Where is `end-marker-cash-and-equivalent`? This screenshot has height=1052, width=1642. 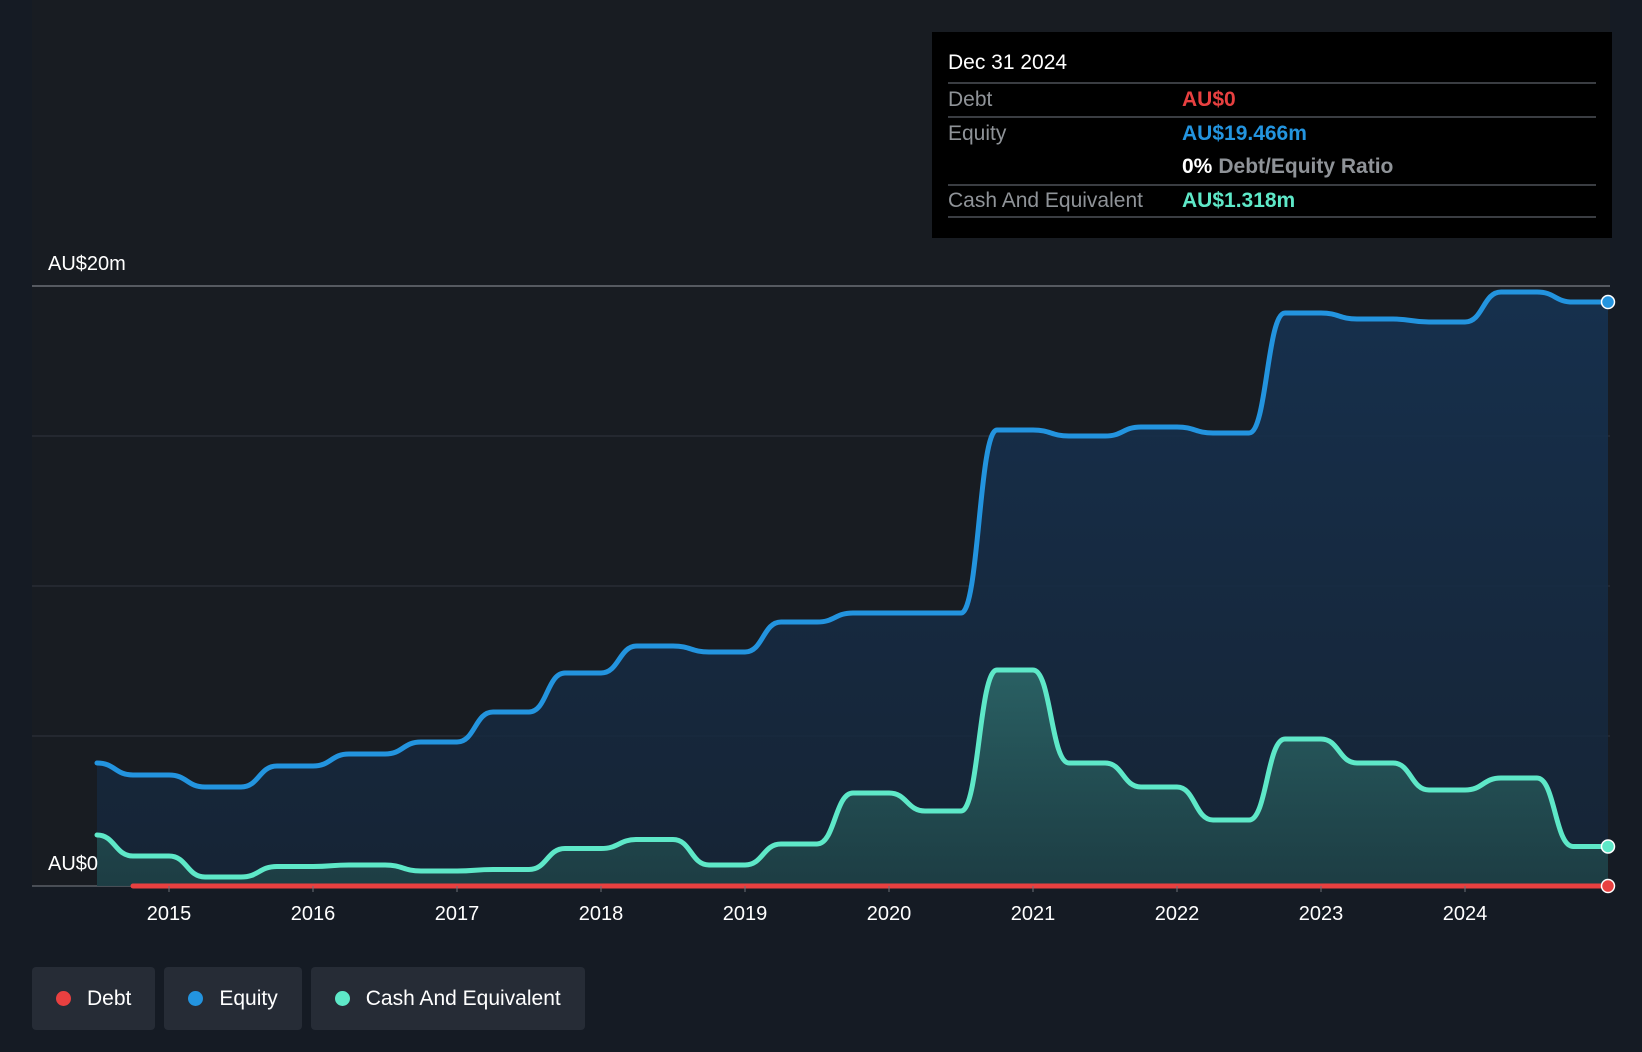 end-marker-cash-and-equivalent is located at coordinates (1608, 846).